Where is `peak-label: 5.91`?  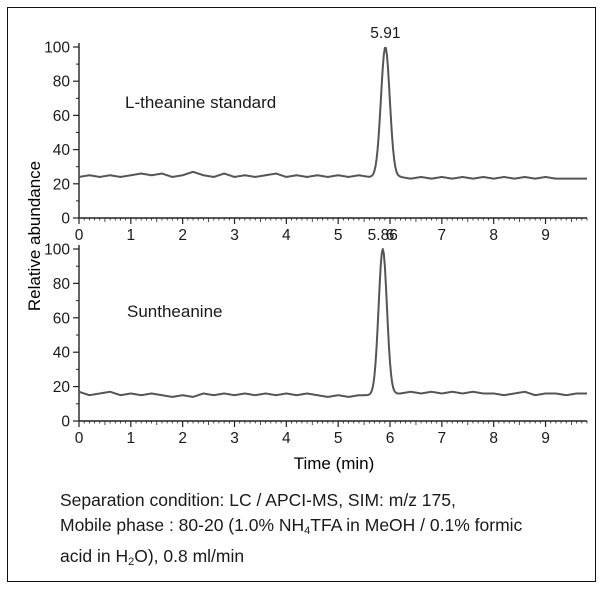 peak-label: 5.91 is located at coordinates (385, 33).